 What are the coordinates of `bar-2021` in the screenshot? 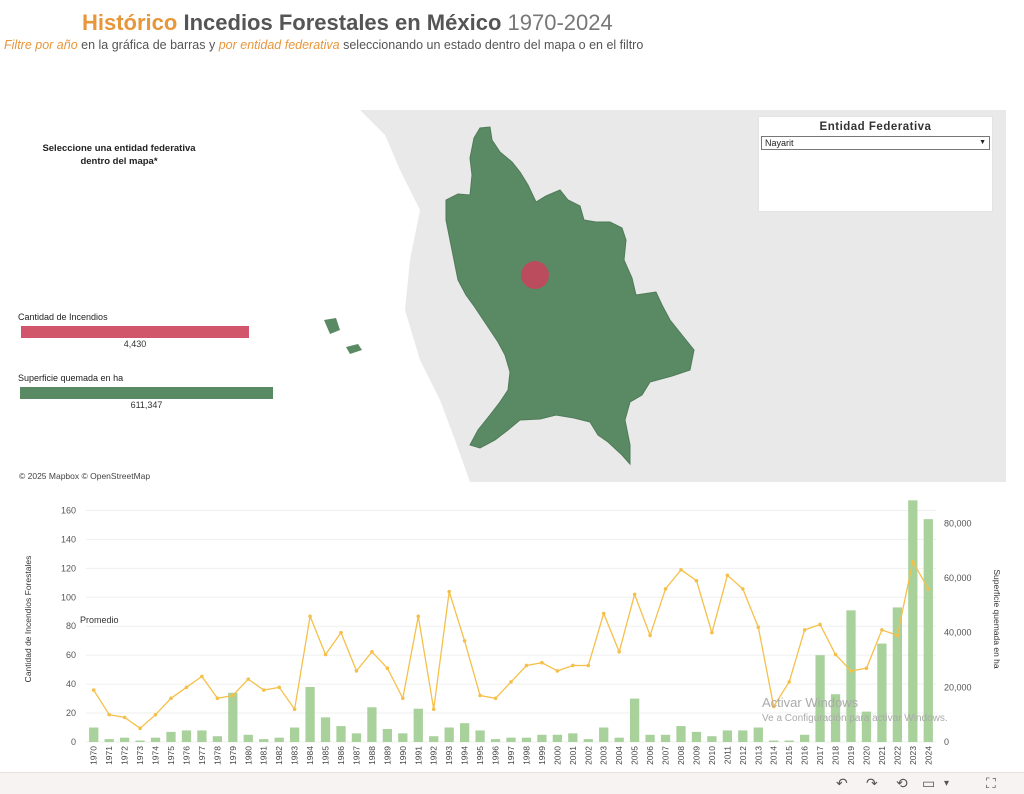 It's located at (882, 692).